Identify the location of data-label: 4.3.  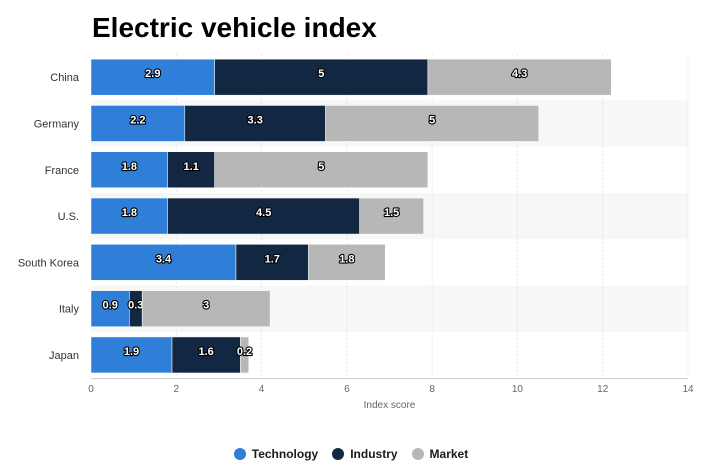
(519, 74).